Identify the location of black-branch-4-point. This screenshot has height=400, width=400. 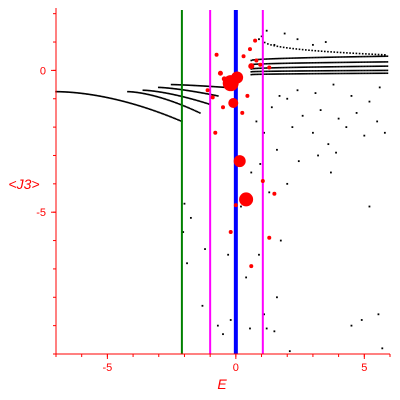
(177, 84).